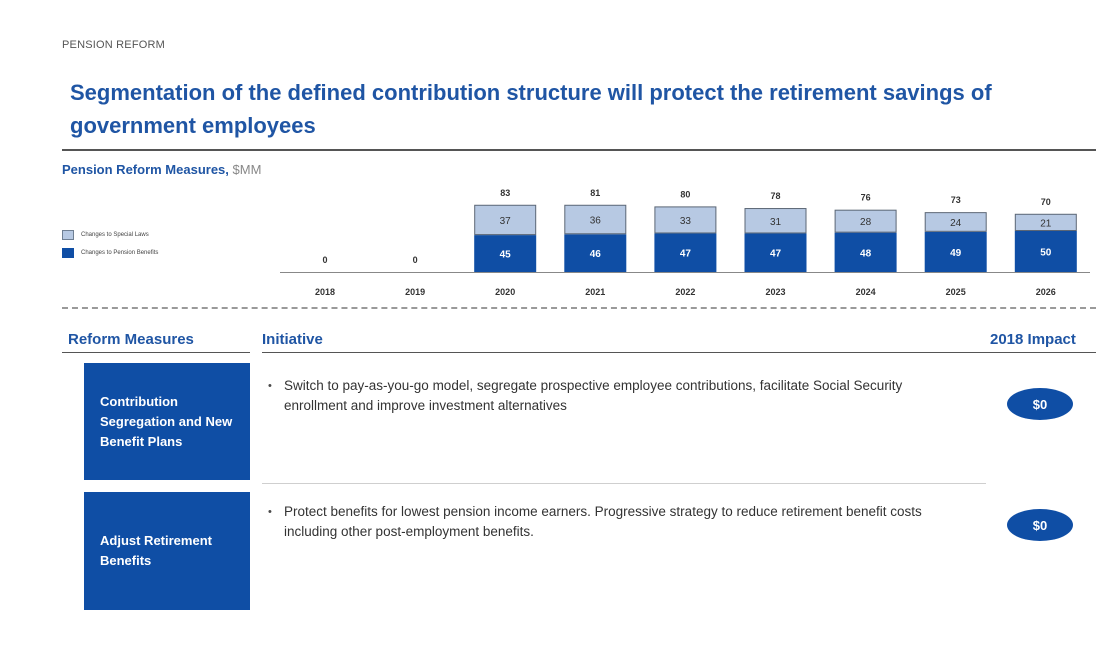  Describe the element at coordinates (1040, 404) in the screenshot. I see `impact-pill-contribution: $0` at that location.